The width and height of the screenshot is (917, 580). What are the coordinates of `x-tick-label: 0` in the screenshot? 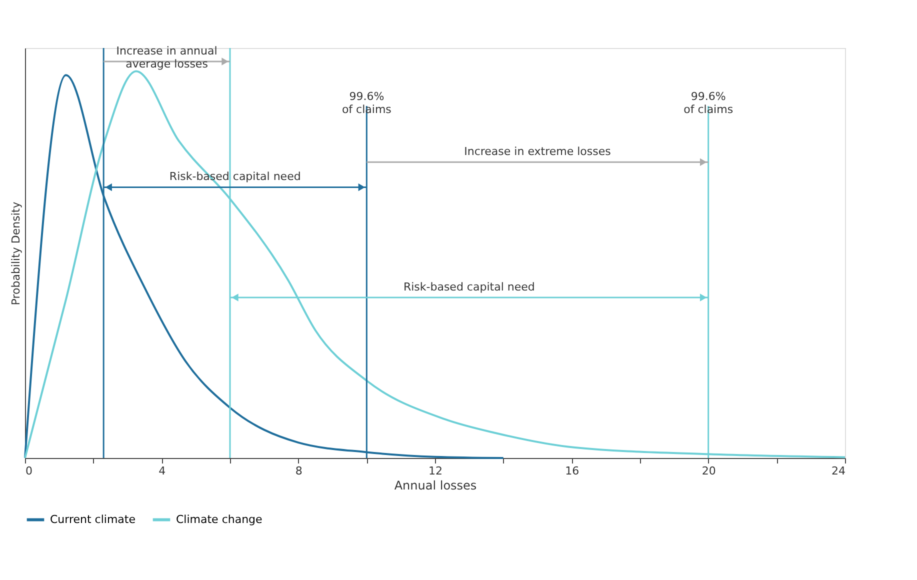 It's located at (29, 471).